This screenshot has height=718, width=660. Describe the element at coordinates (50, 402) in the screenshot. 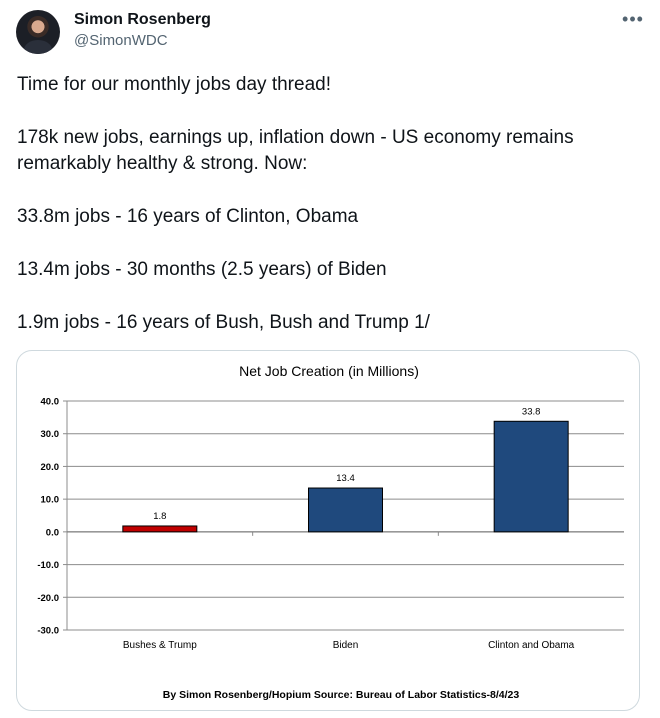

I see `y-tick-label: 40.0` at that location.